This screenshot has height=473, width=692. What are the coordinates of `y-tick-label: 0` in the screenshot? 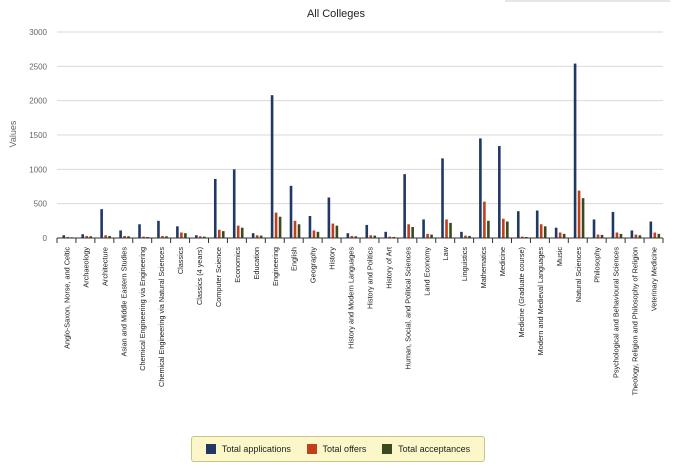 It's located at (45, 238).